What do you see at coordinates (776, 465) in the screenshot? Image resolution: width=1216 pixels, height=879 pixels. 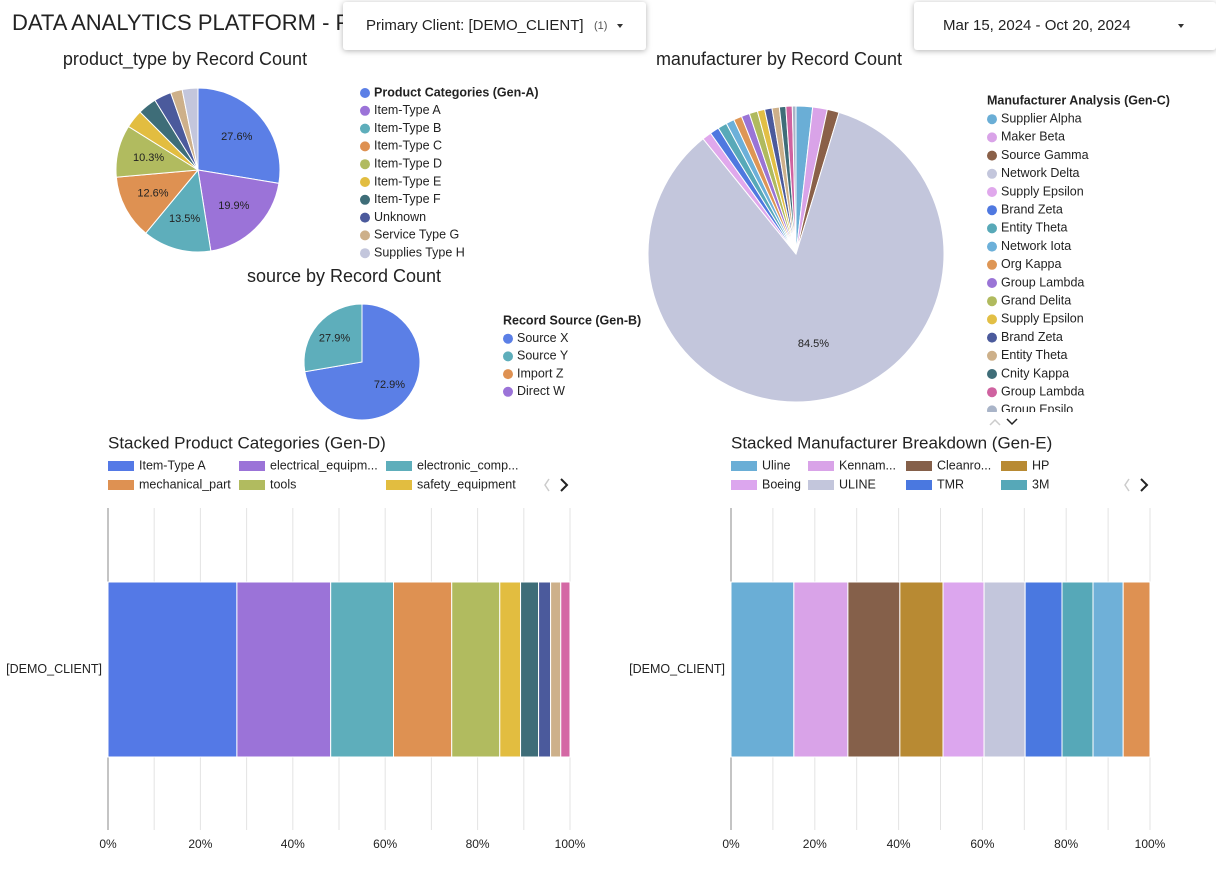 I see `legend-label: Uline` at bounding box center [776, 465].